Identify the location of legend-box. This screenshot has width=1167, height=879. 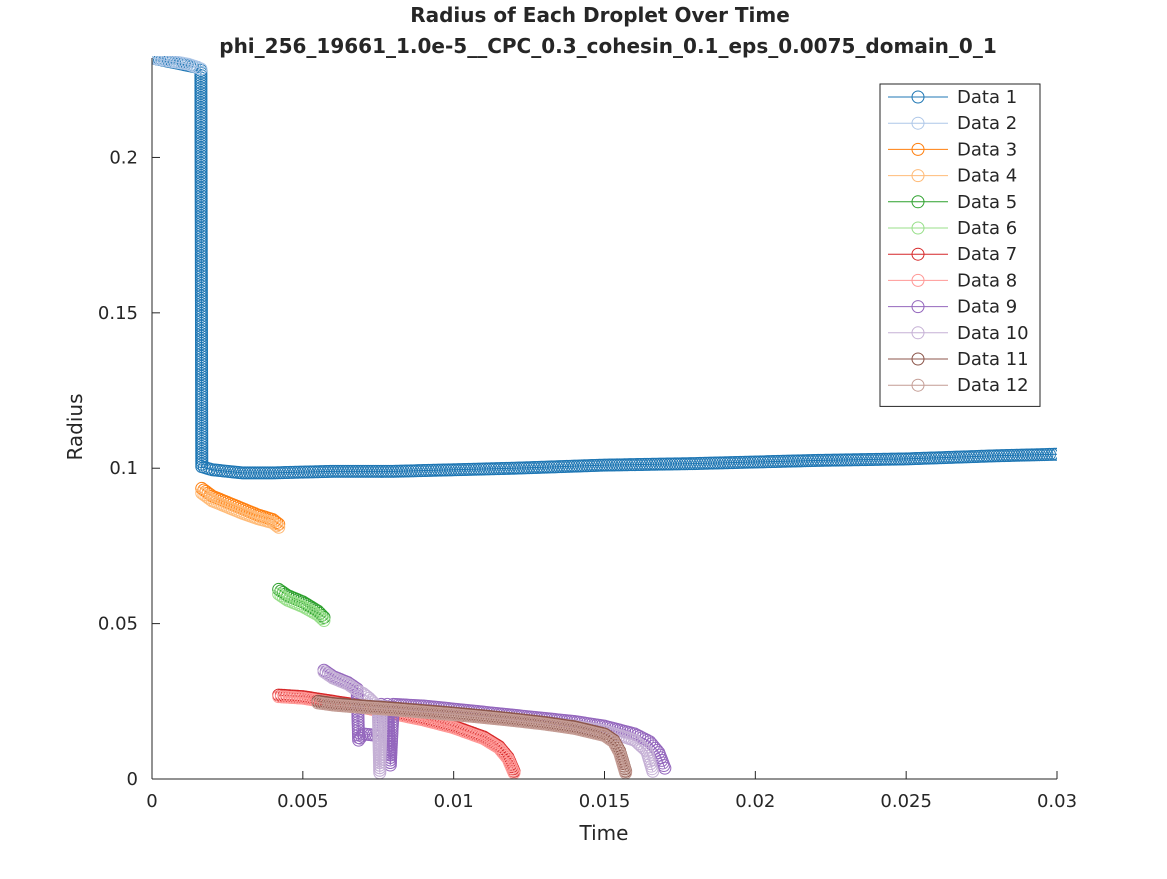
(960, 245).